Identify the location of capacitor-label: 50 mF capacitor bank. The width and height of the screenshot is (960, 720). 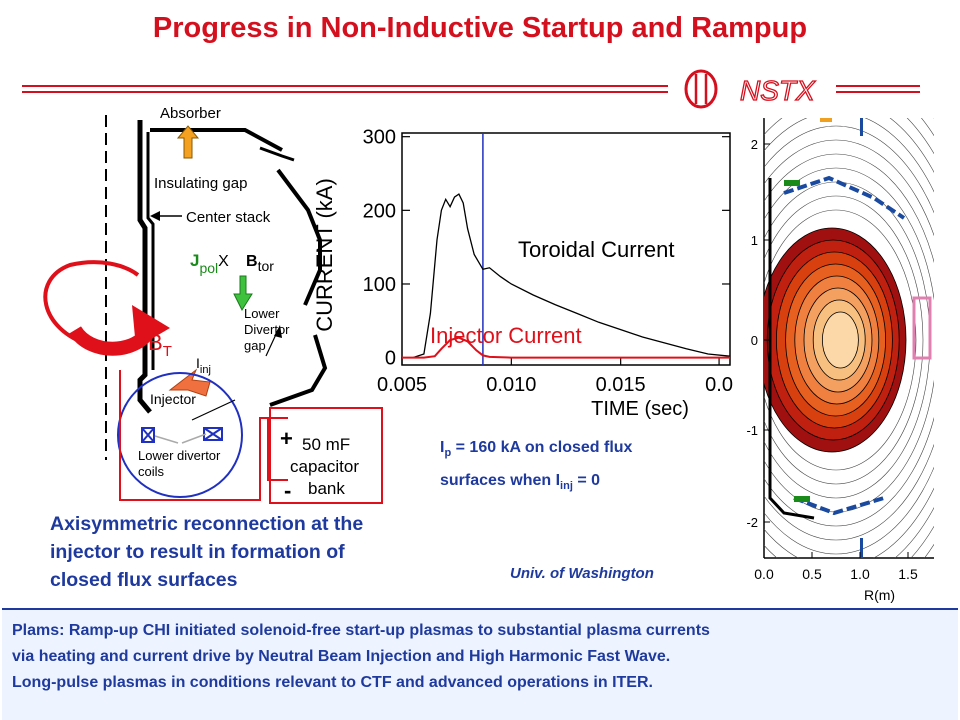
(324, 466).